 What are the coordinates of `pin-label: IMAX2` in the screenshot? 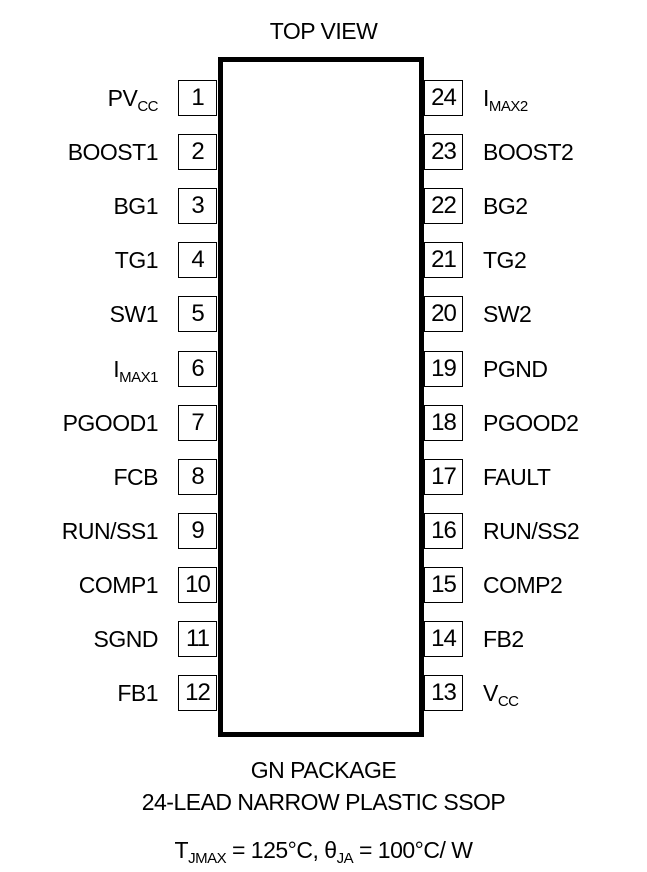 It's located at (505, 99).